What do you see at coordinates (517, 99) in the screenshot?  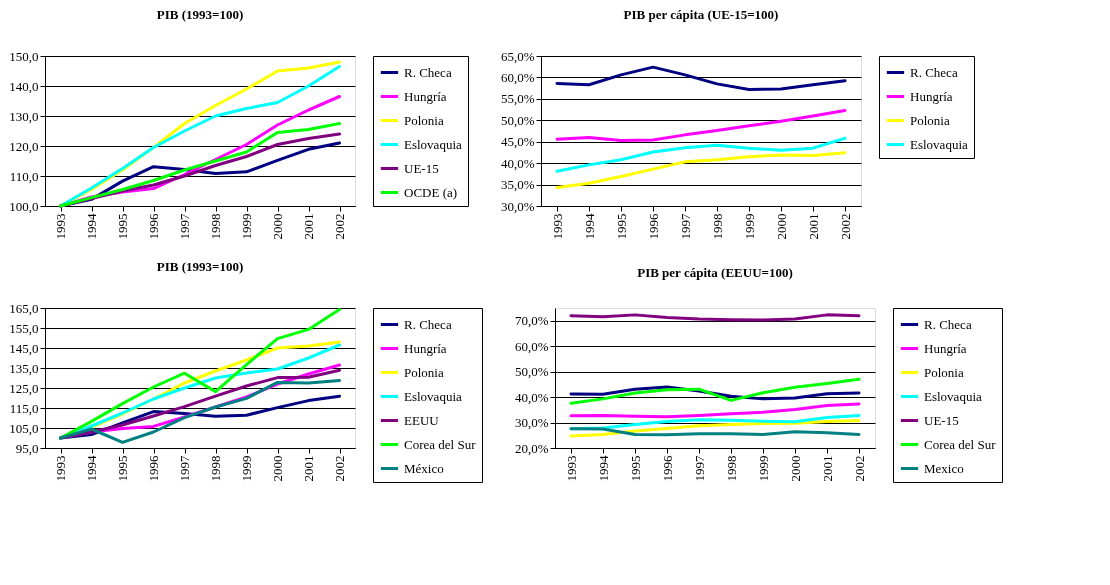 I see `y-tick-label: 55,0%` at bounding box center [517, 99].